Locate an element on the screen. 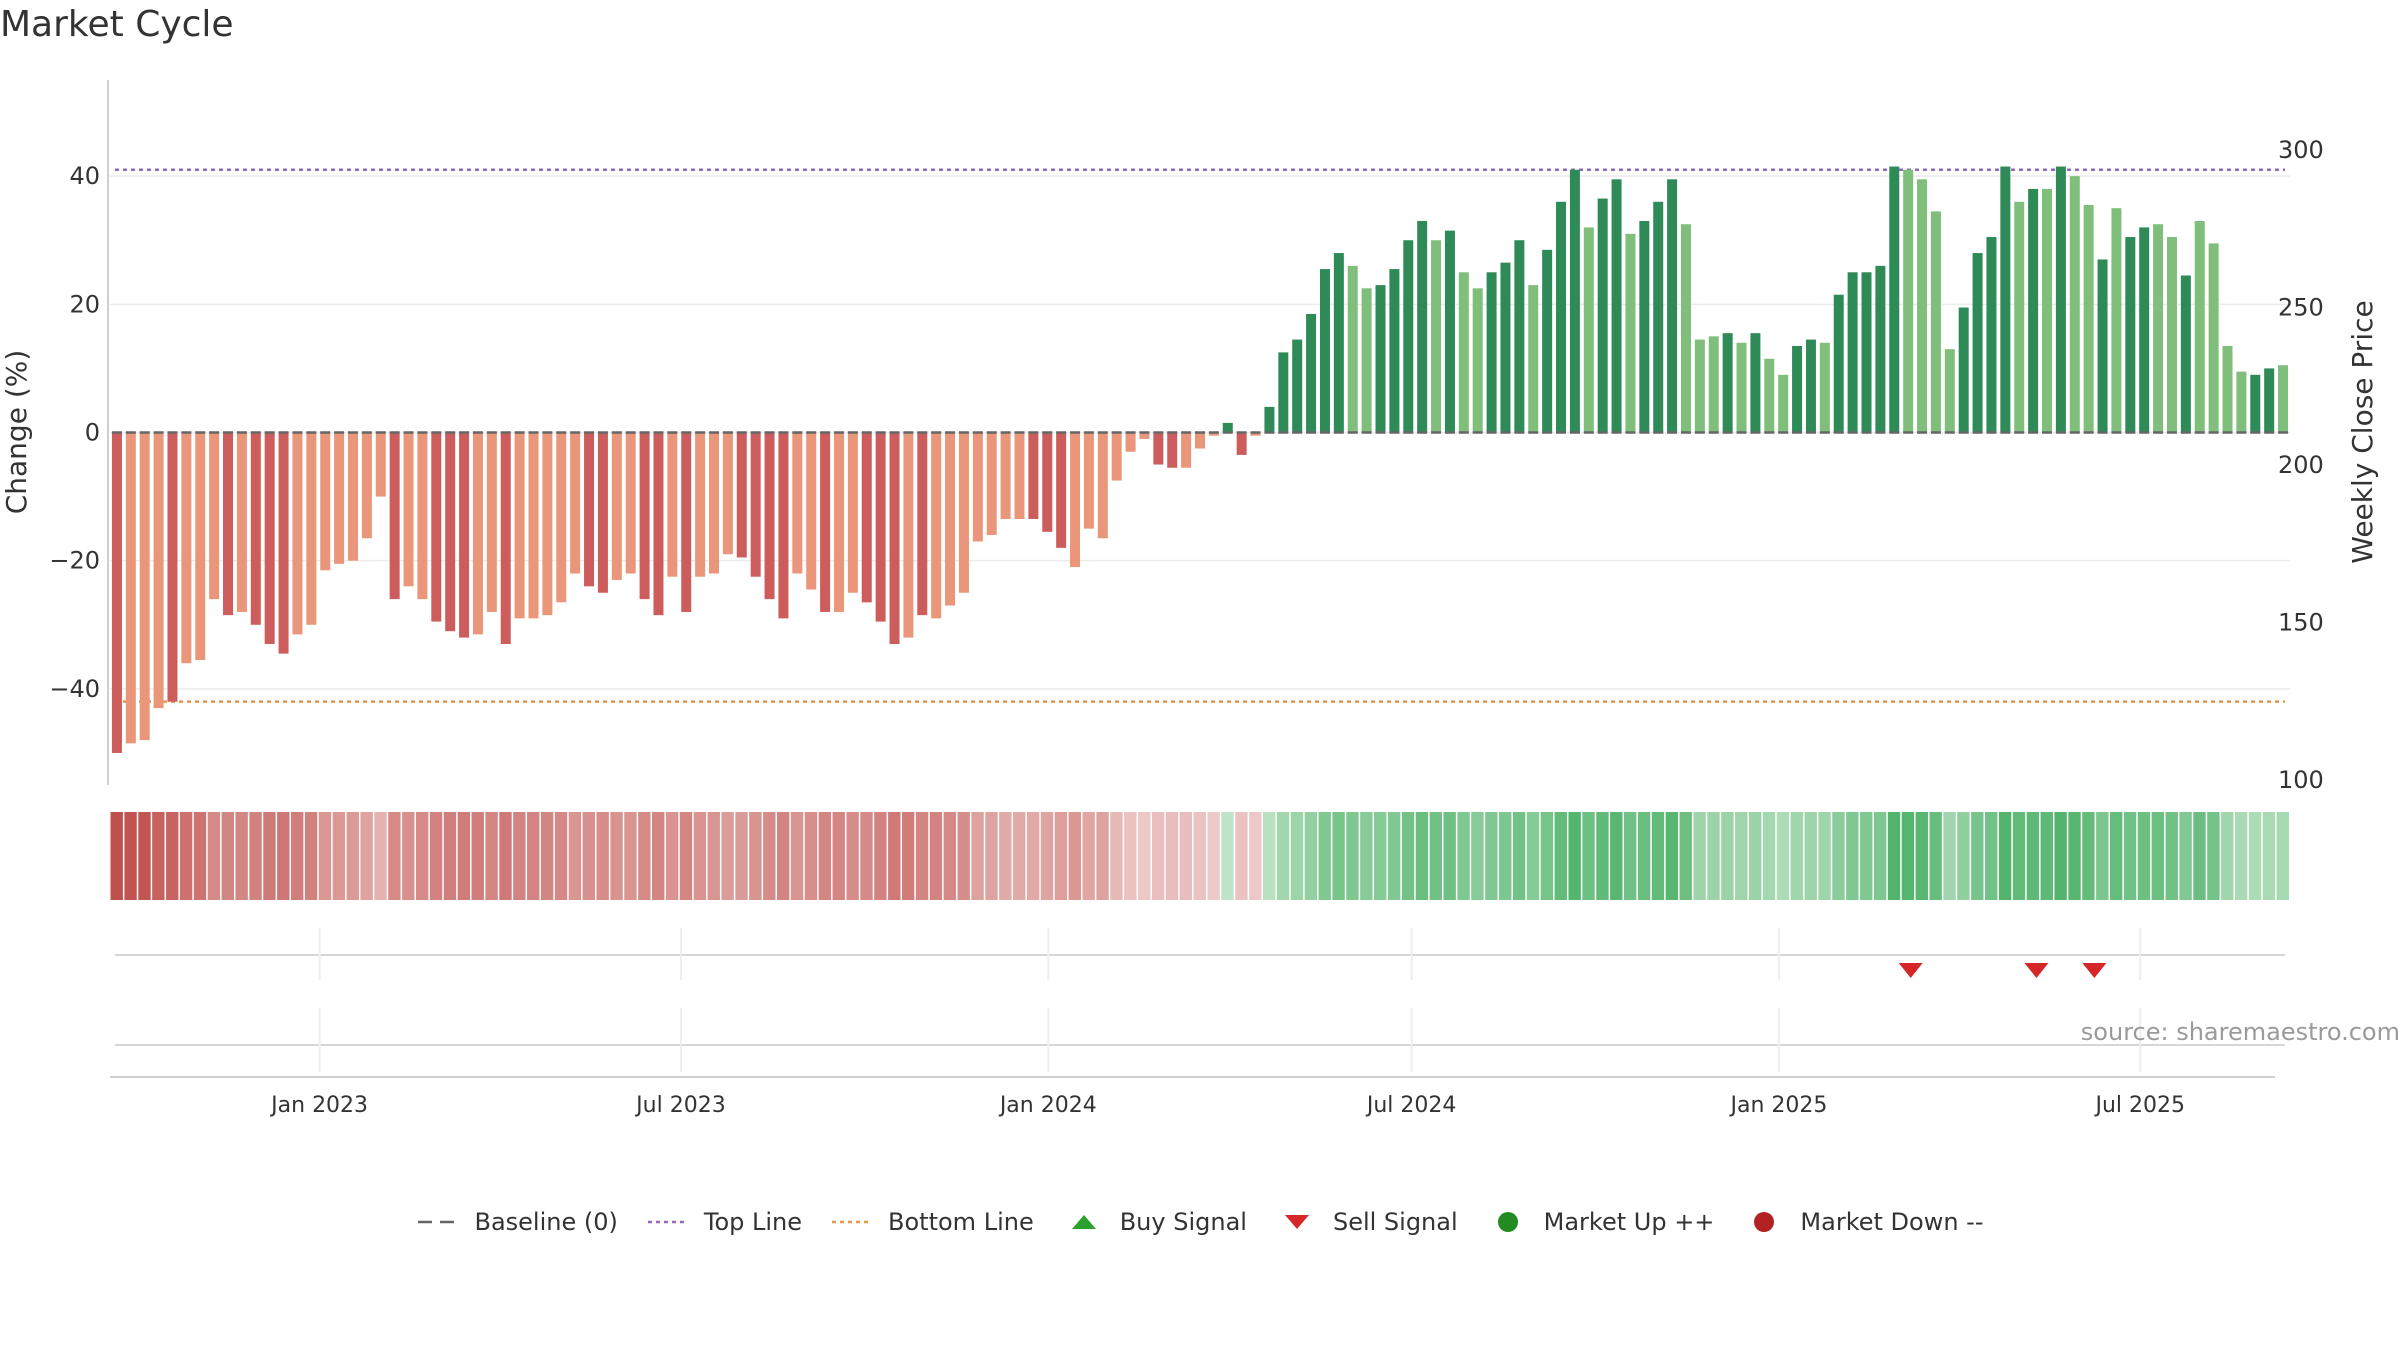 The height and width of the screenshot is (1350, 2400). right-tick-label: 100 is located at coordinates (2301, 780).